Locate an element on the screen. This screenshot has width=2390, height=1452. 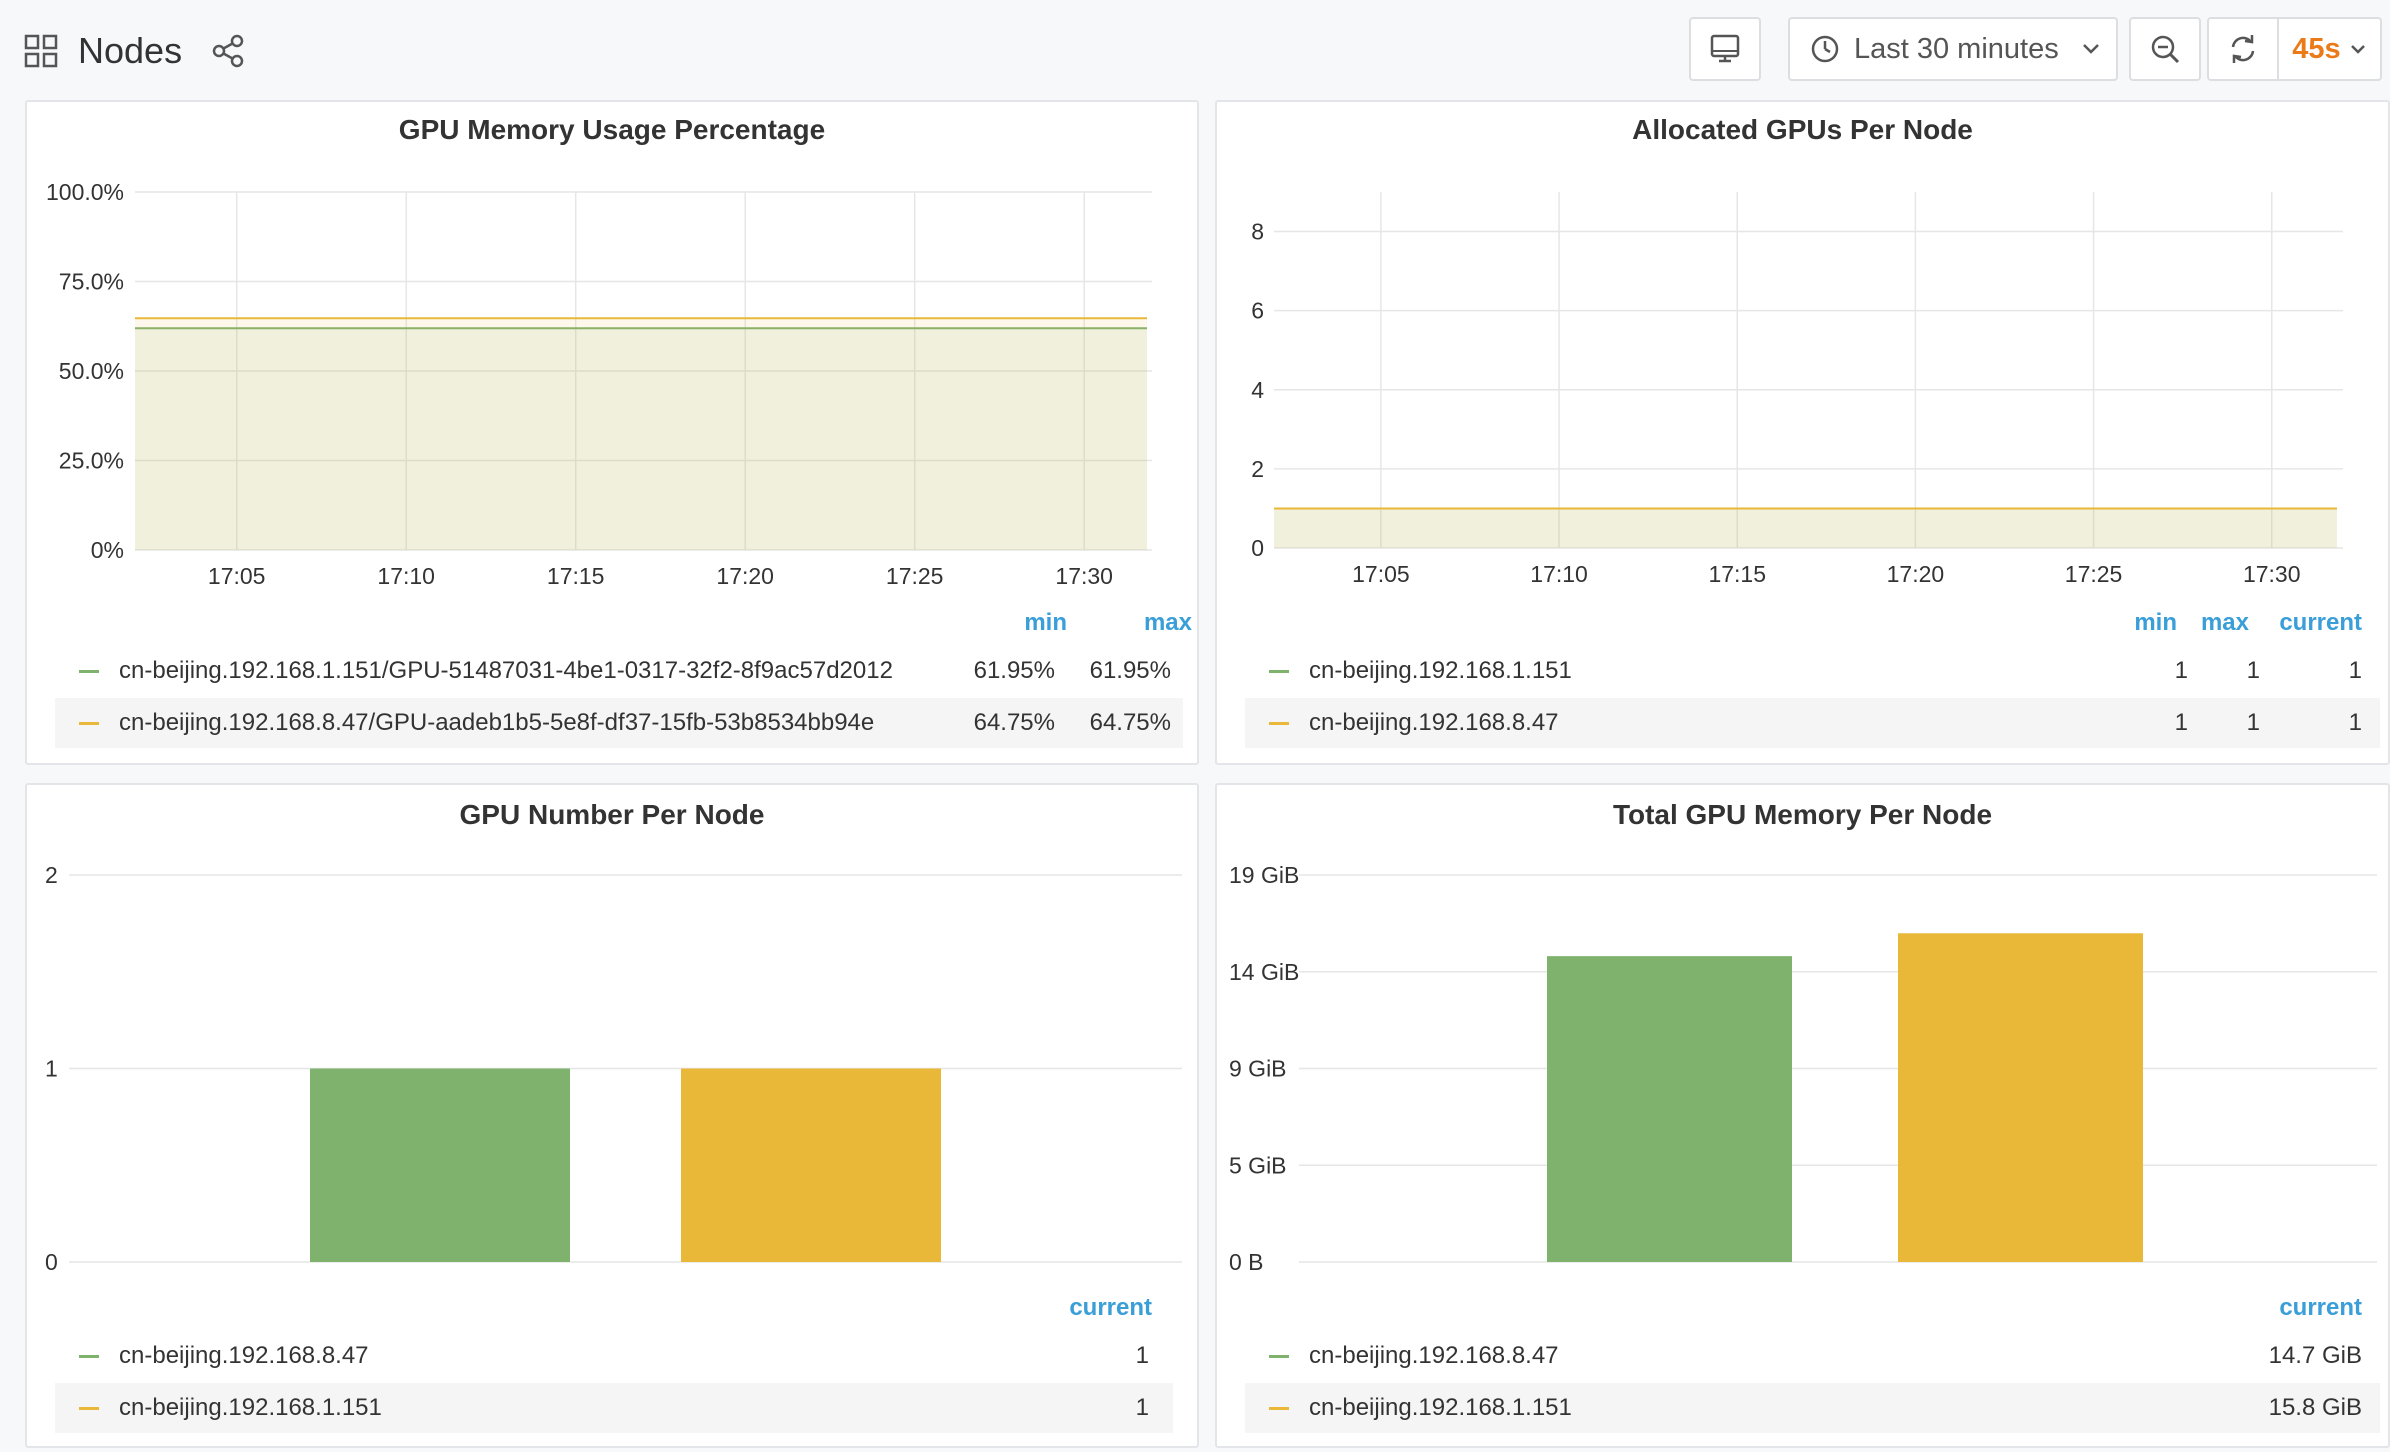
panel-title: GPU Memory Usage Percentage is located at coordinates (612, 129).